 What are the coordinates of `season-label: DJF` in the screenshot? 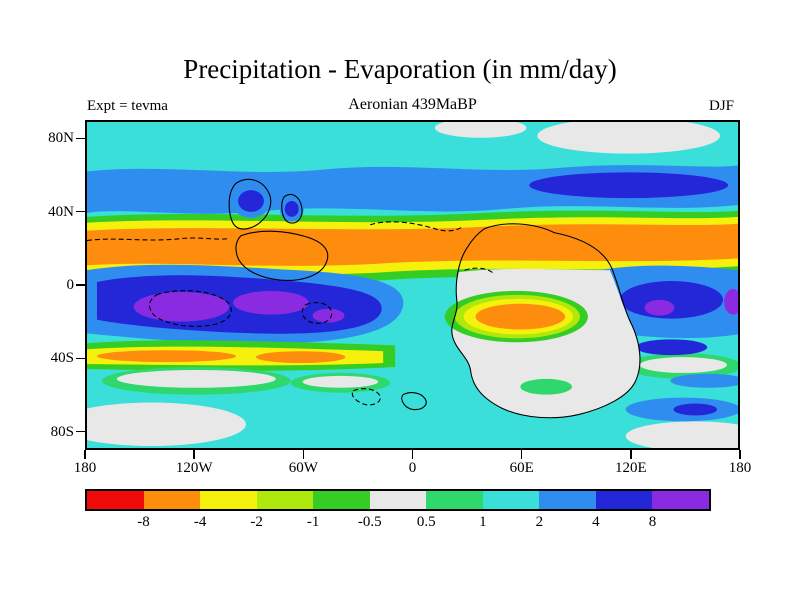 It's located at (721, 106).